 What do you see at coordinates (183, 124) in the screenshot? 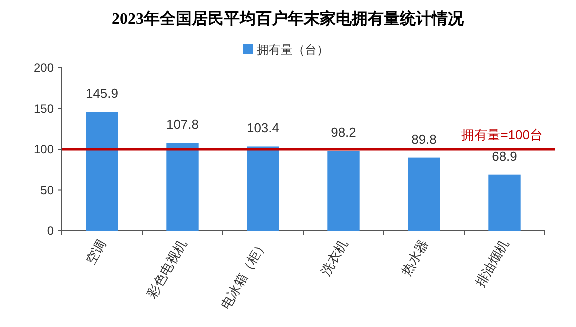
I see `data-label: 107.8` at bounding box center [183, 124].